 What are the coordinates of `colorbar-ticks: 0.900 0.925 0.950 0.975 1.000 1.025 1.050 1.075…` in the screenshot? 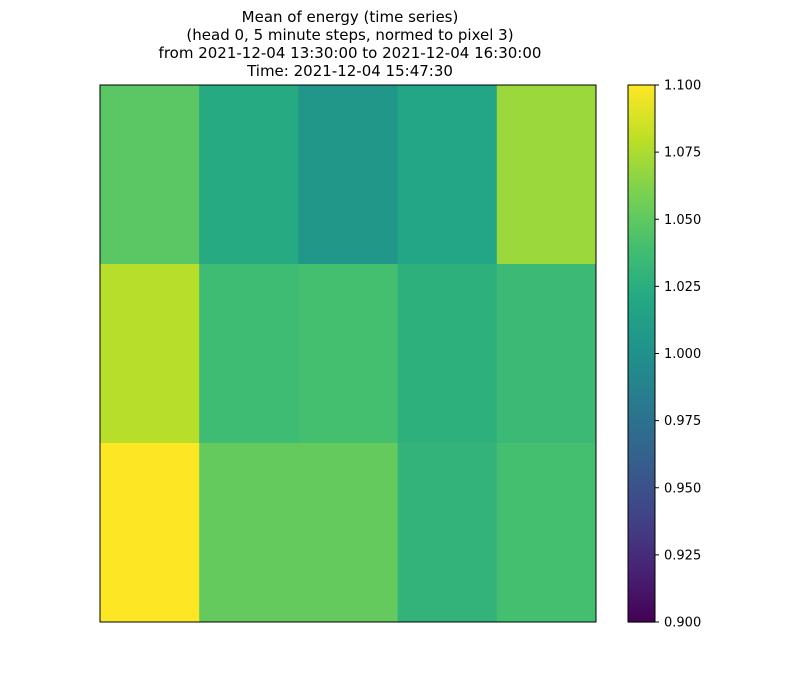 It's located at (678, 355).